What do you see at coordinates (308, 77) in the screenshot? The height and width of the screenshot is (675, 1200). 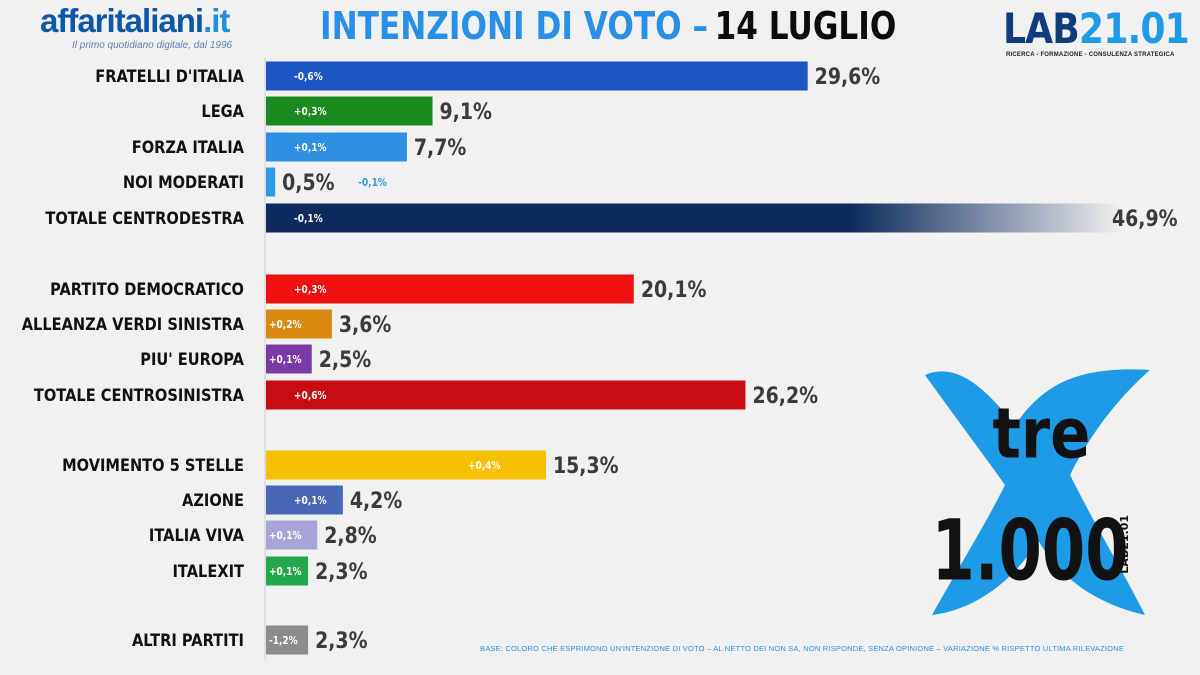 I see `change-label: -0,6%` at bounding box center [308, 77].